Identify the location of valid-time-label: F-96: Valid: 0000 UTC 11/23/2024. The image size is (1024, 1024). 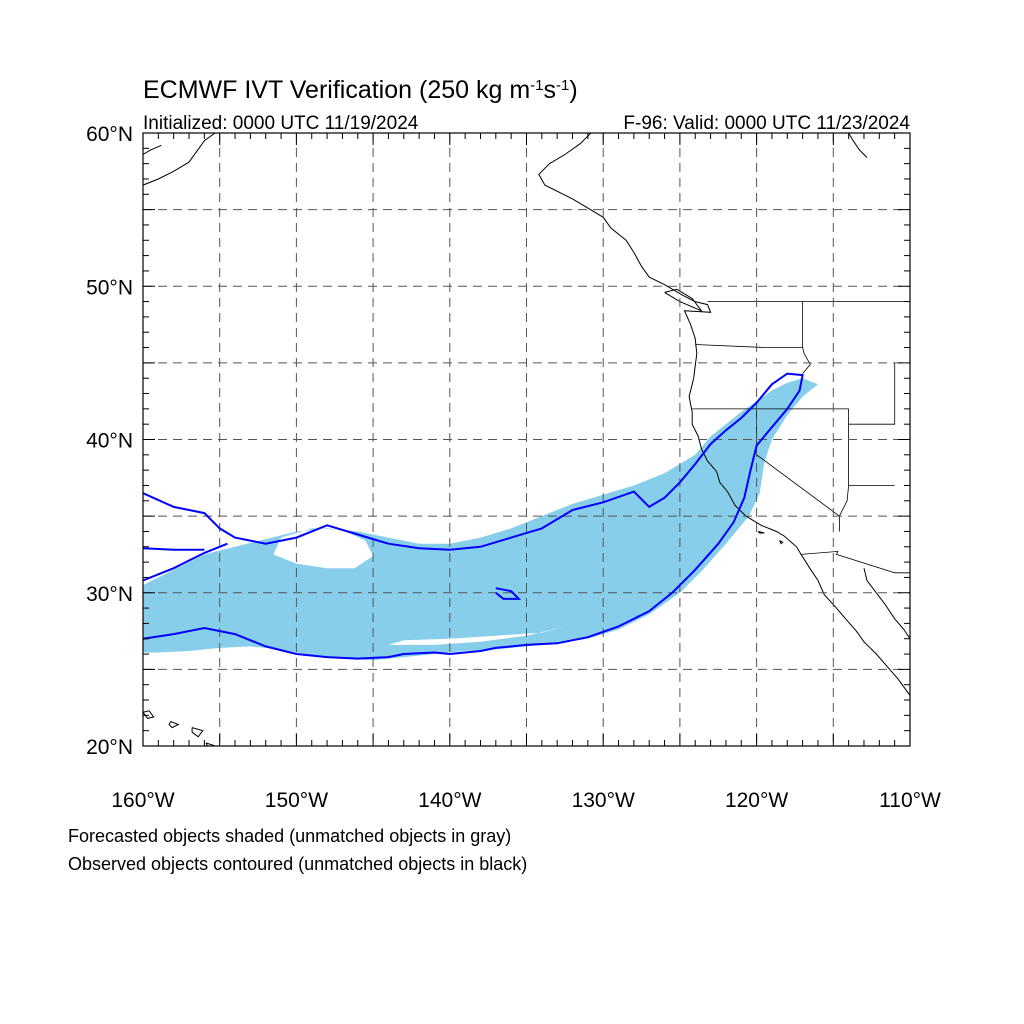
(766, 123).